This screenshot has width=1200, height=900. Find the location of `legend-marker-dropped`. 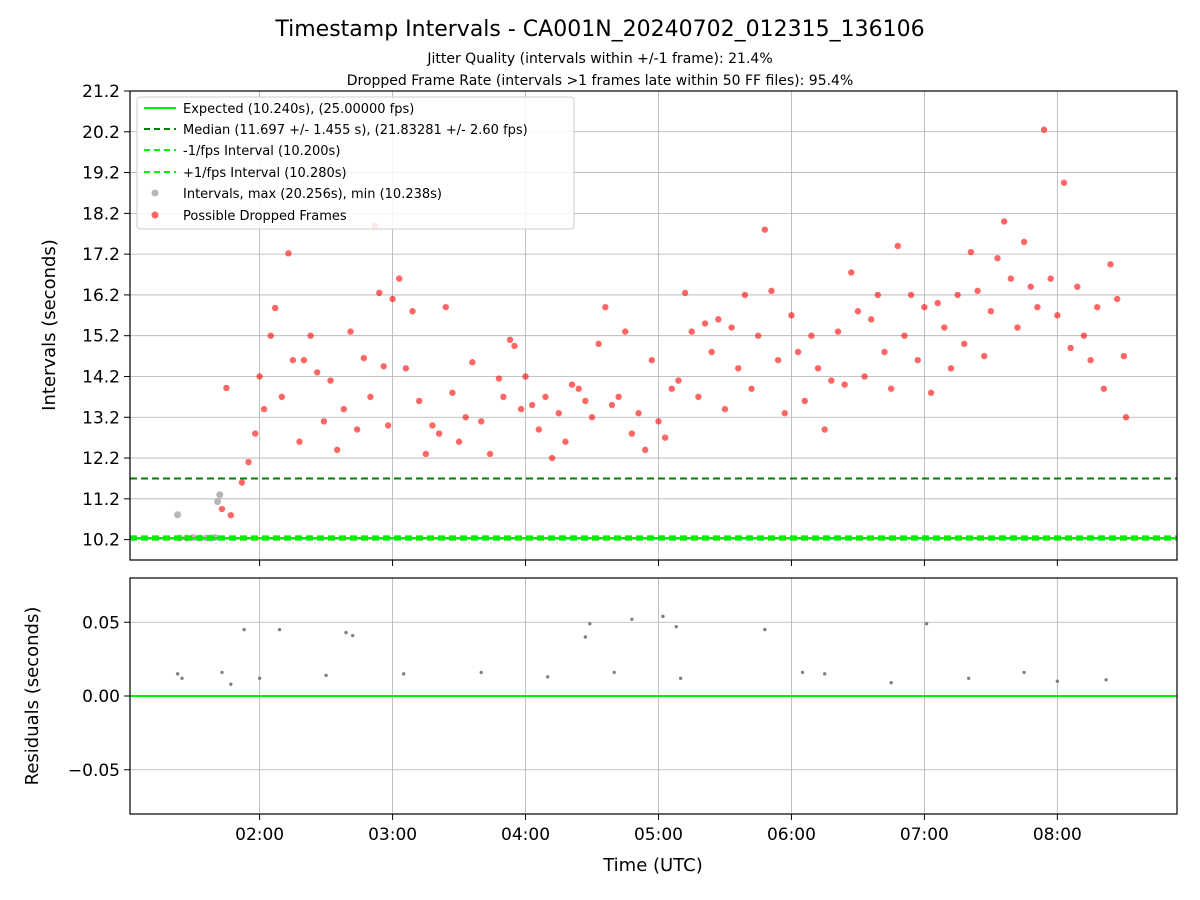

legend-marker-dropped is located at coordinates (155, 215).